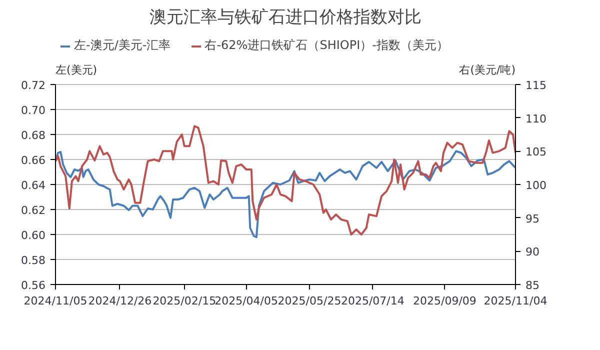 Image resolution: width=600 pixels, height=350 pixels. I want to click on y-tick-label: 0.60, so click(33, 235).